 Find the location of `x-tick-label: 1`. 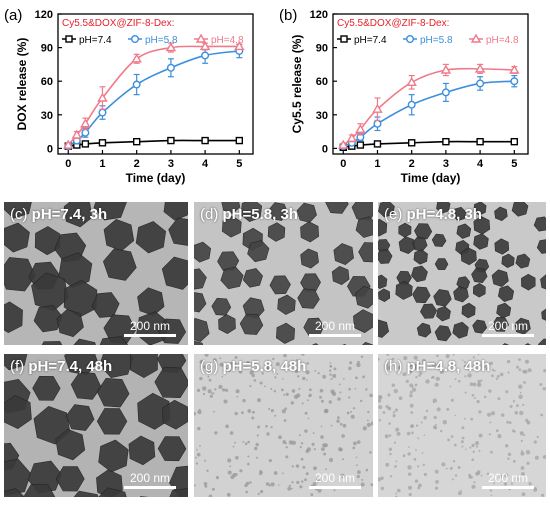

x-tick-label: 1 is located at coordinates (377, 164).